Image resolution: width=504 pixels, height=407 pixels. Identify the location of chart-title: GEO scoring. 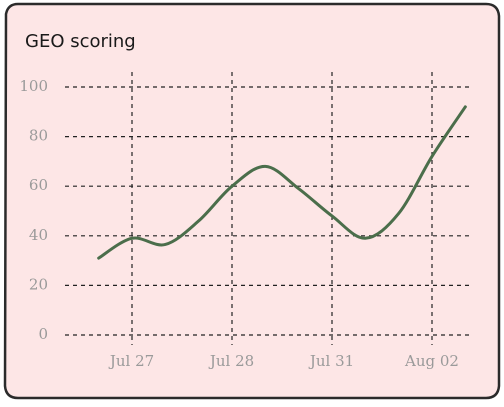
(80, 41).